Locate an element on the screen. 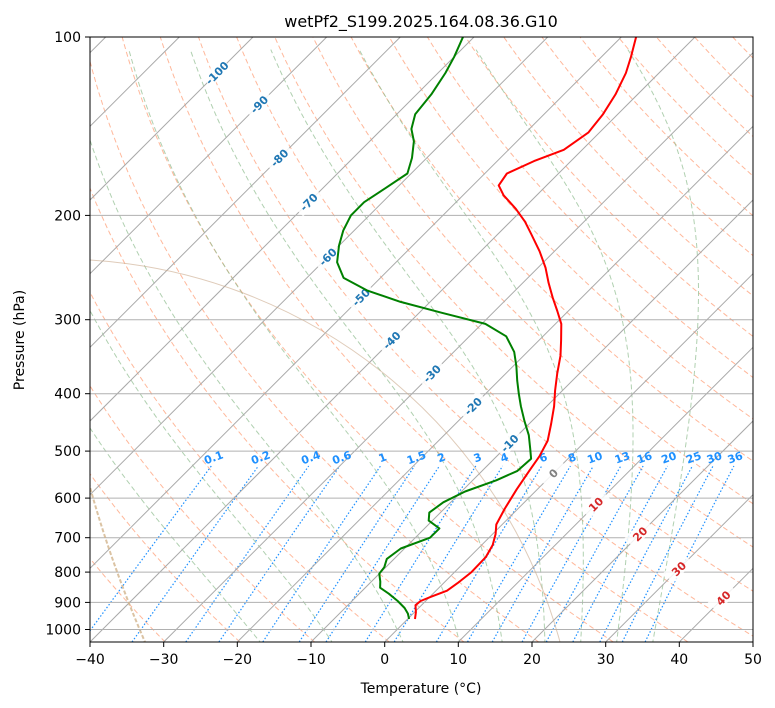 This screenshot has width=775, height=708. x-tick-label: 0 is located at coordinates (384, 660).